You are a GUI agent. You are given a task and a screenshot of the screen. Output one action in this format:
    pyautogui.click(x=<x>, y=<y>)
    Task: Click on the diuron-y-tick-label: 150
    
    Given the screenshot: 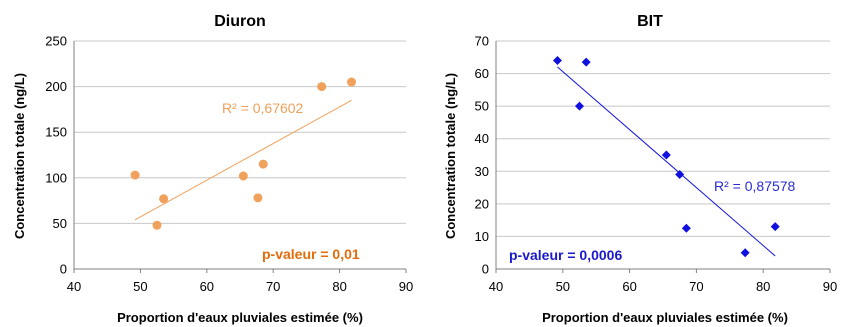 What is the action you would take?
    pyautogui.click(x=56, y=132)
    